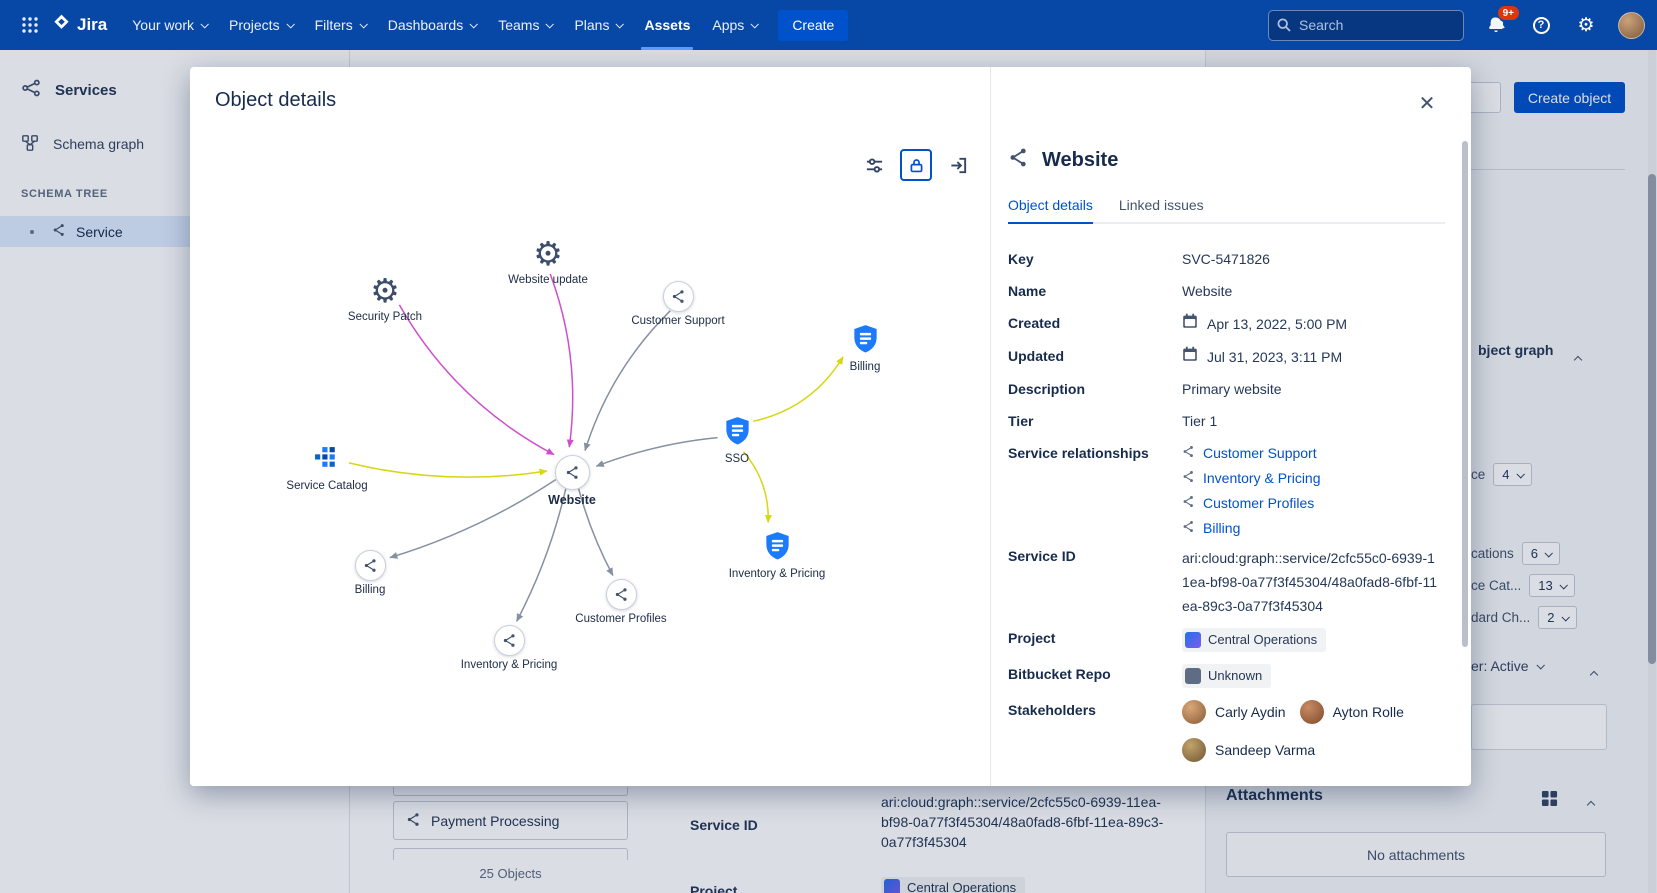 This screenshot has height=893, width=1657. Describe the element at coordinates (621, 619) in the screenshot. I see `graph-node-label: Customer Profiles` at that location.